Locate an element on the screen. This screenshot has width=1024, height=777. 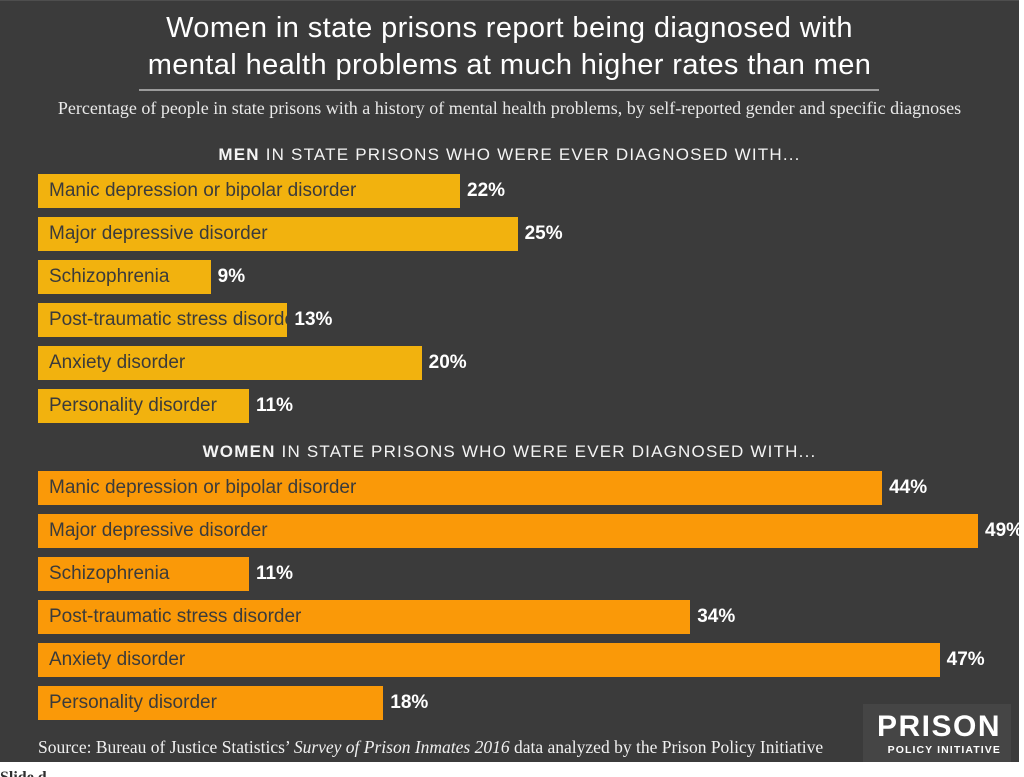
bar-row-men-anxiety: Anxiety disorder 20% is located at coordinates (508, 363).